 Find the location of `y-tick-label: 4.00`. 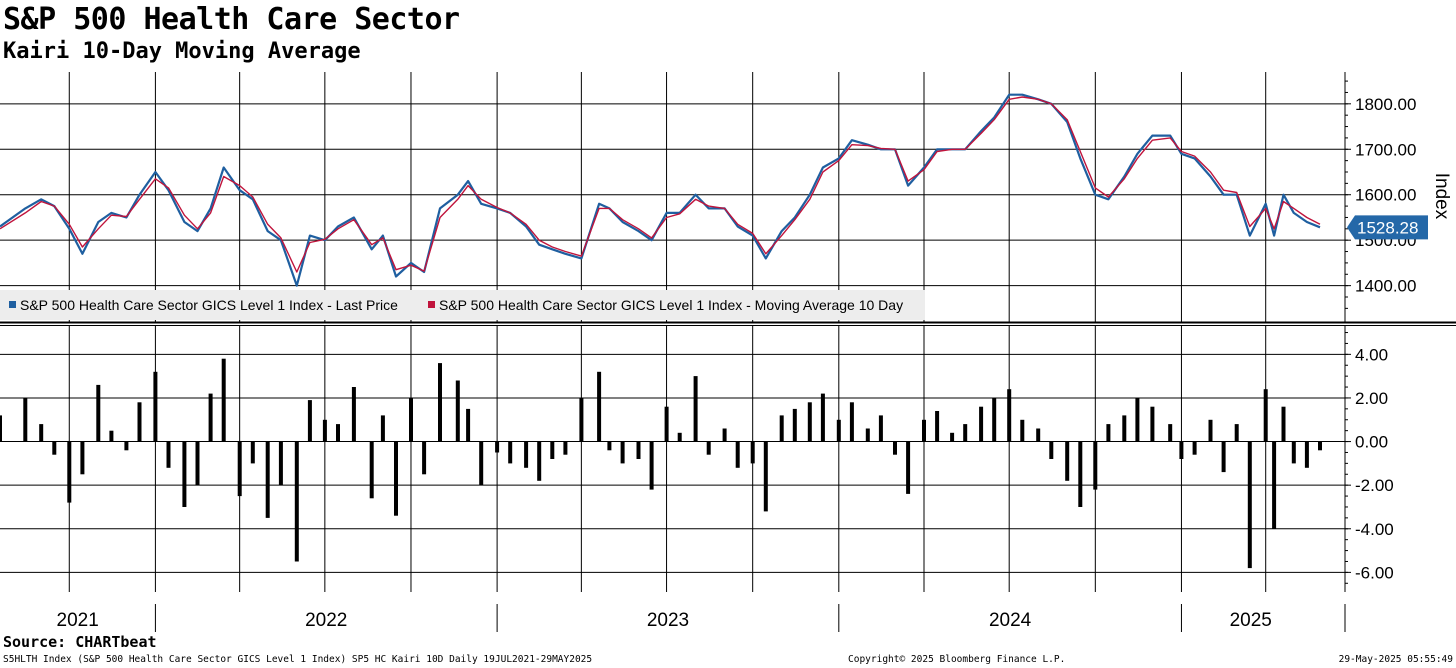

y-tick-label: 4.00 is located at coordinates (1371, 354).